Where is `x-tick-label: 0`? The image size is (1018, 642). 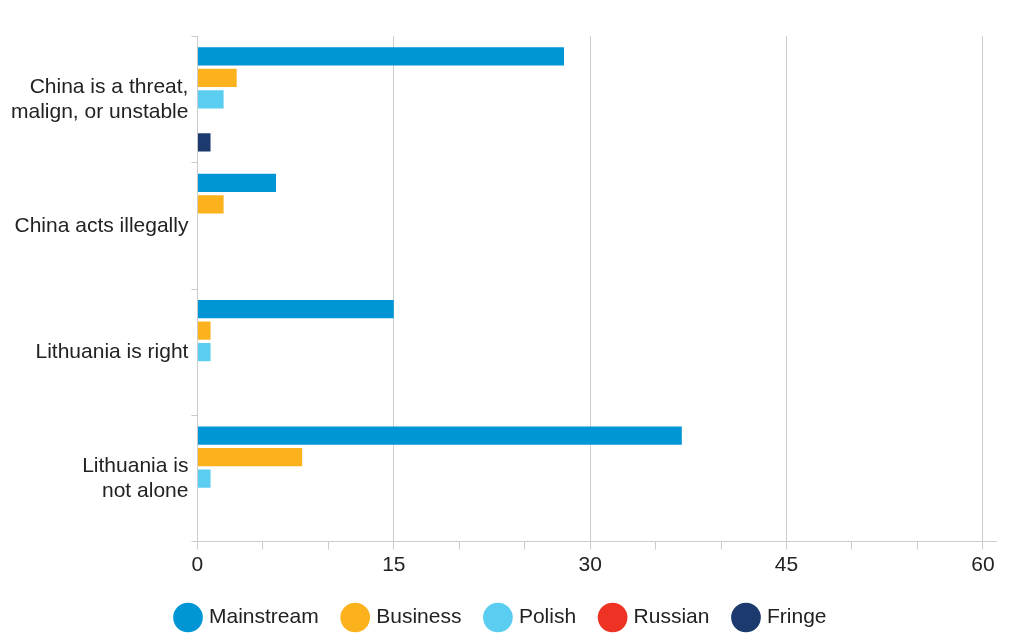
x-tick-label: 0 is located at coordinates (197, 564).